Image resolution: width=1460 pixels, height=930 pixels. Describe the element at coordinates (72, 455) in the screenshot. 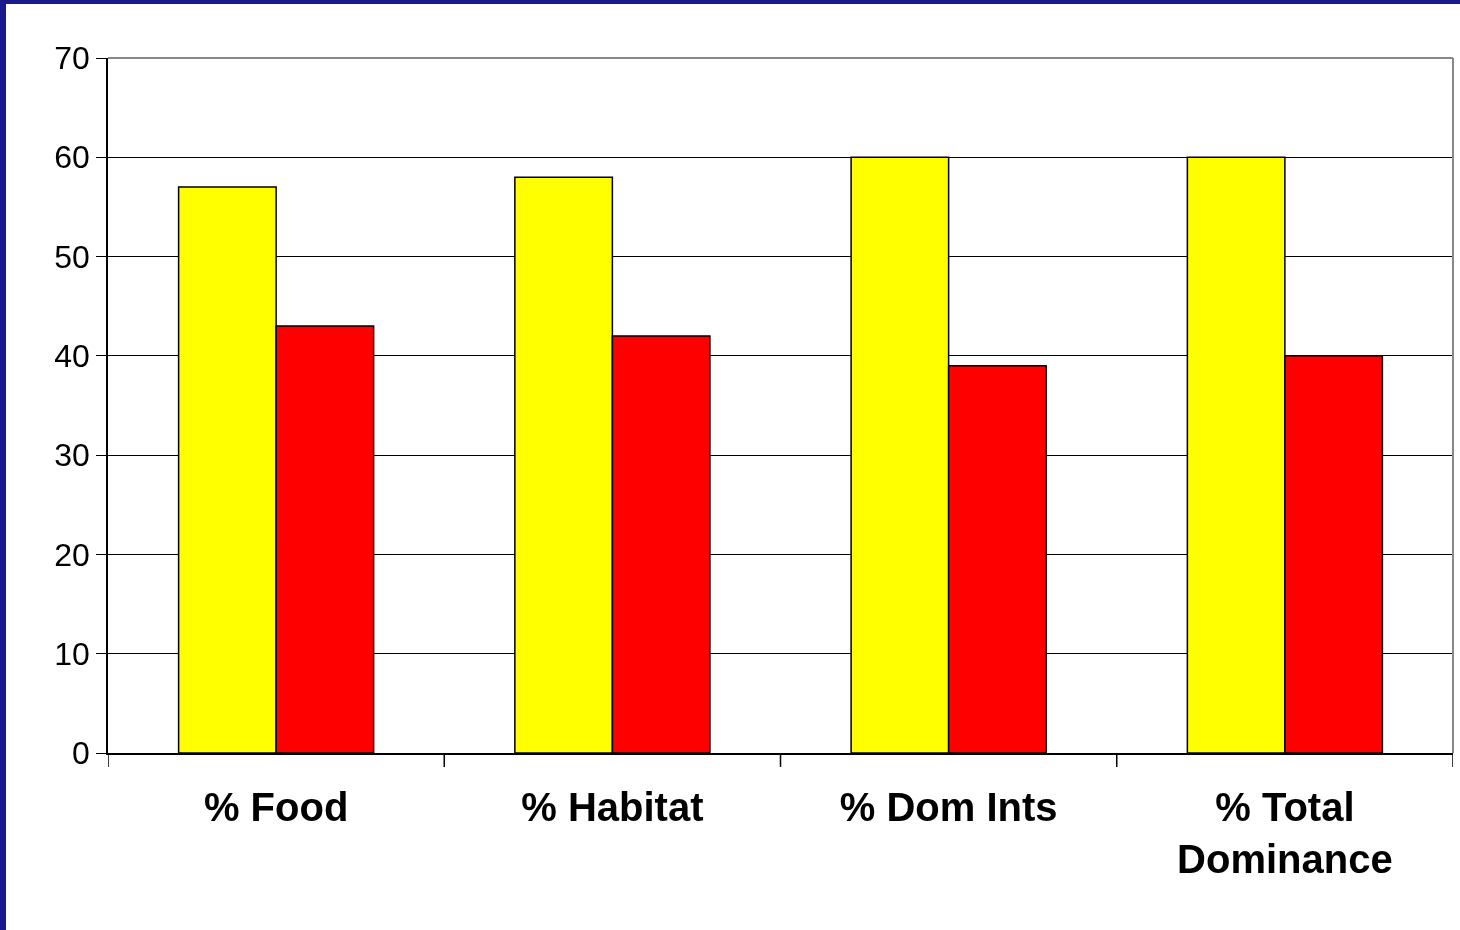

I see `y-tick-label: 30` at that location.